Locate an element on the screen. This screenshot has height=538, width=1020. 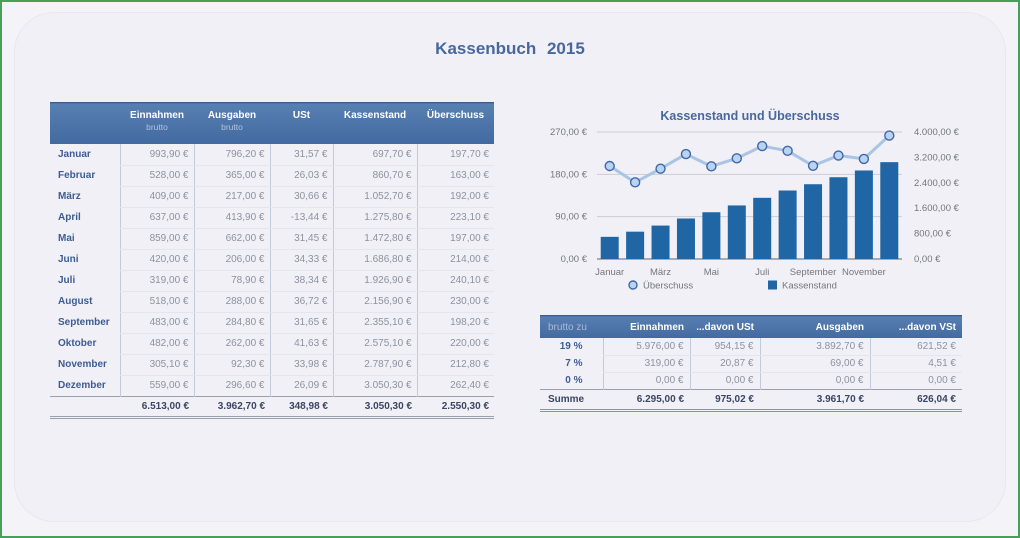
vat-rate-cell: 19 % is located at coordinates (571, 346).